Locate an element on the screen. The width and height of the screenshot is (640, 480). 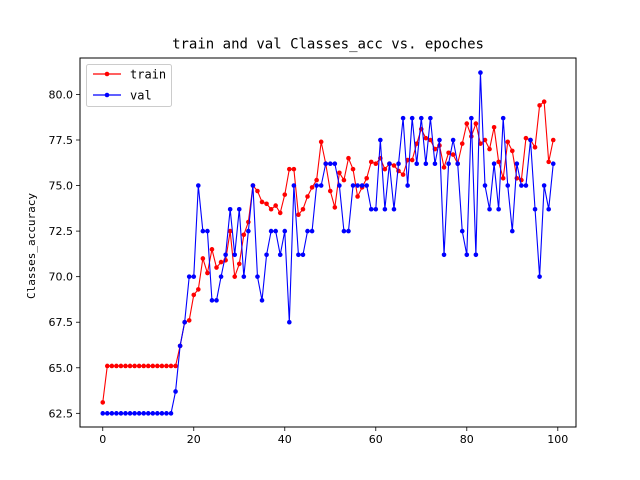
legend-val-label: val is located at coordinates (141, 96).